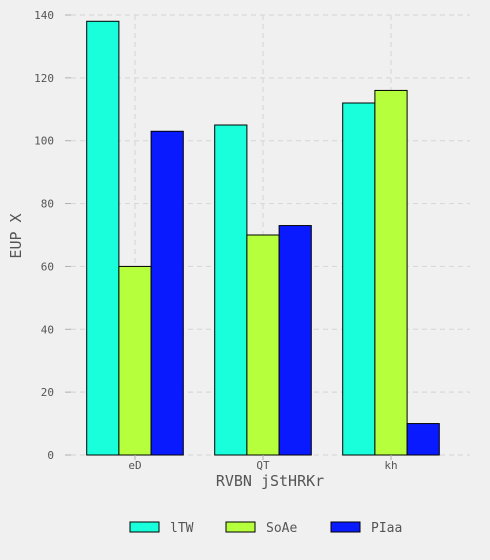 The height and width of the screenshot is (560, 490). What do you see at coordinates (167, 293) in the screenshot?
I see `bar-PIaa-eD` at bounding box center [167, 293].